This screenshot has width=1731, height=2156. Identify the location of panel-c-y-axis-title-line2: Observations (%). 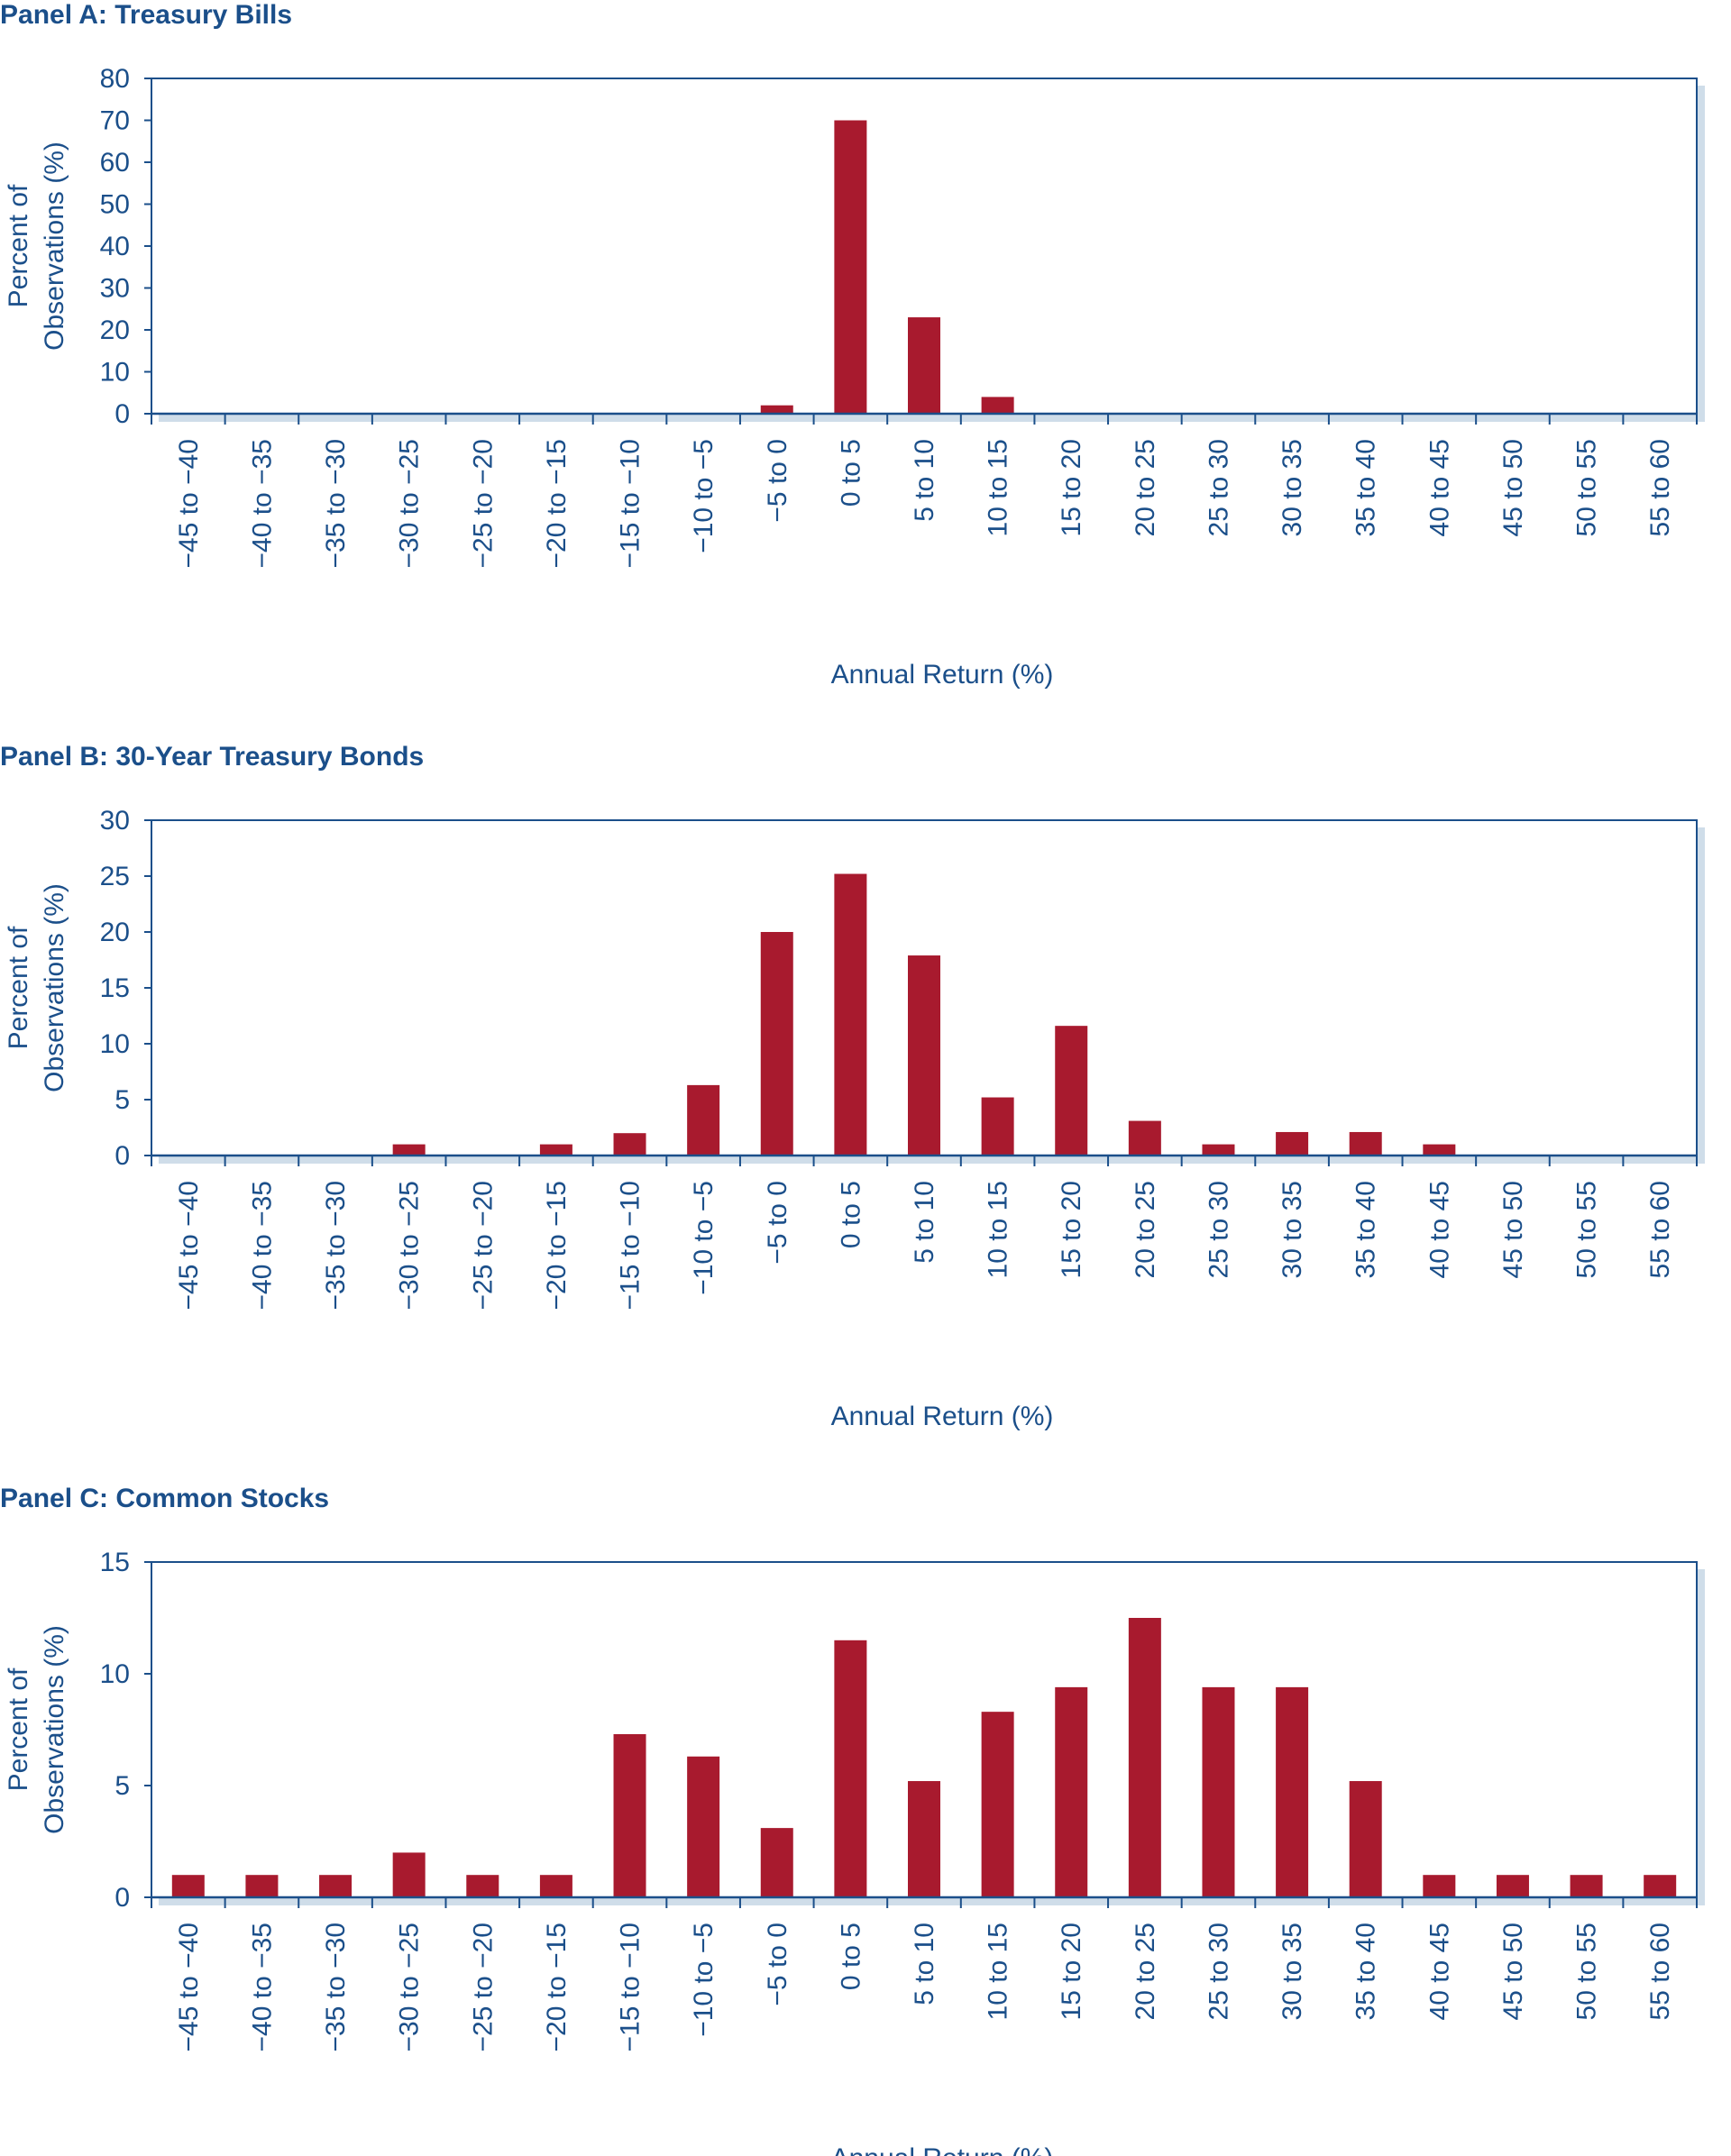
(55, 1729).